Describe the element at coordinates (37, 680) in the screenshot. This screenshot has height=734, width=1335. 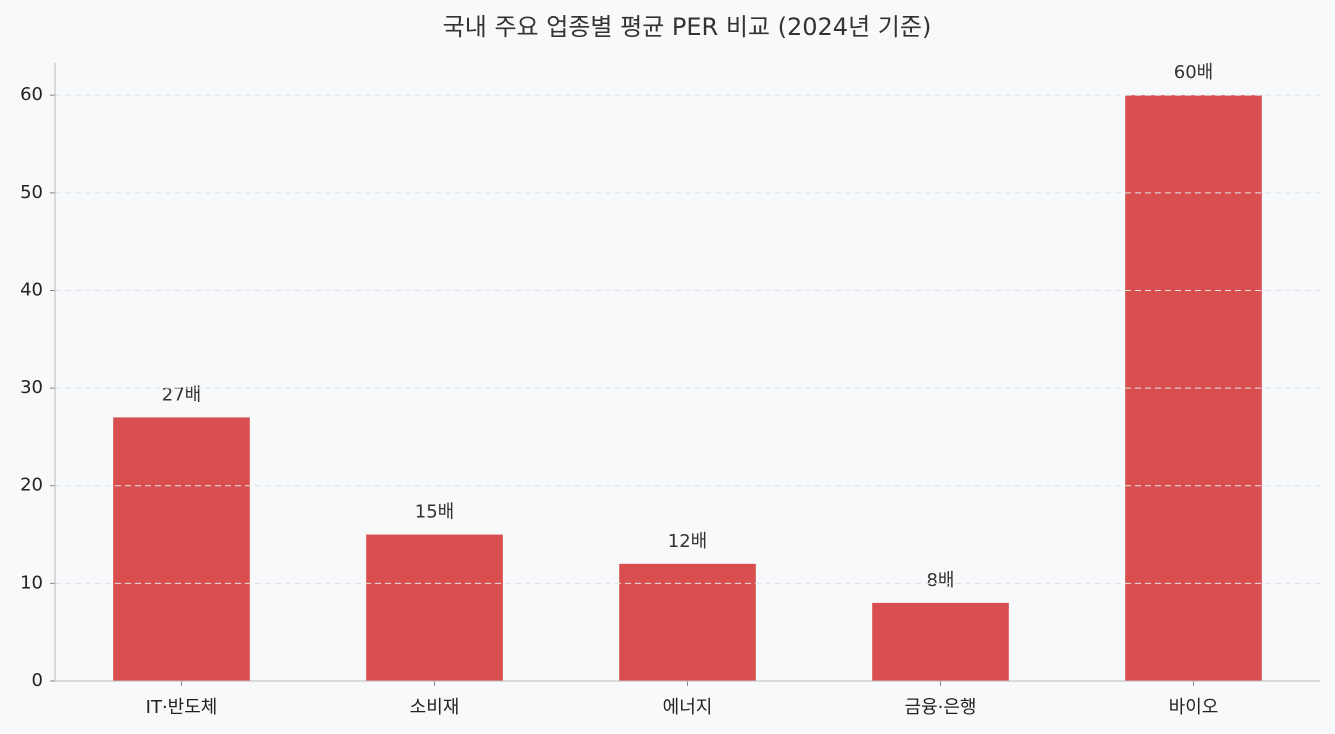
I see `y-tick-label: 0` at that location.